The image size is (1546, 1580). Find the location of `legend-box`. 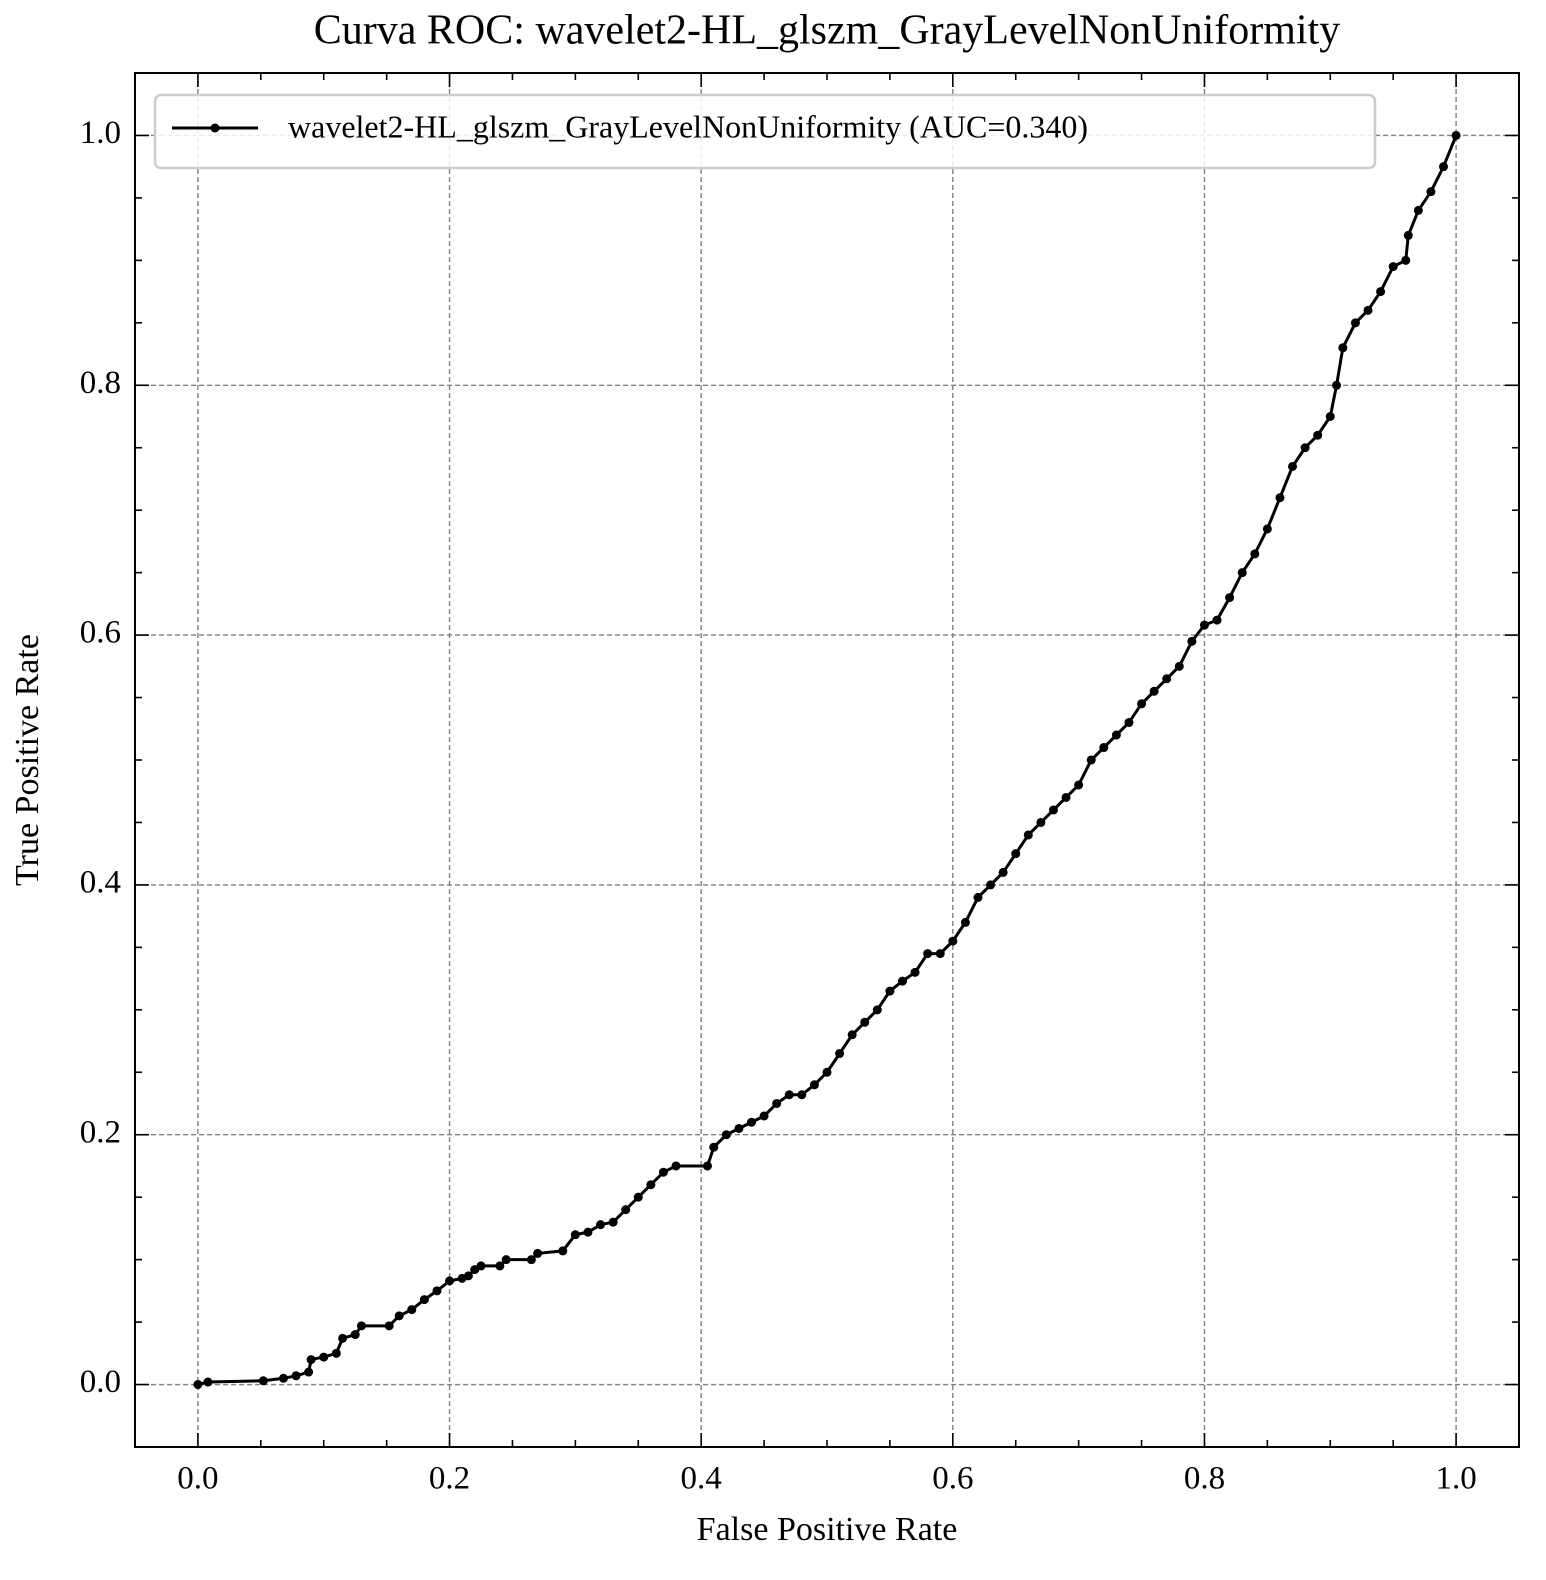

legend-box is located at coordinates (765, 131).